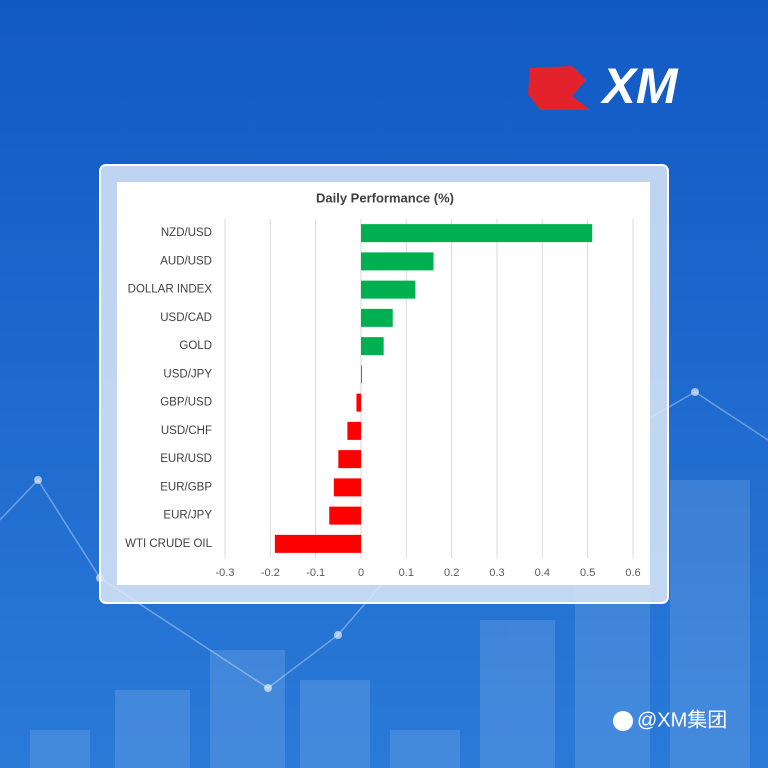  What do you see at coordinates (496, 573) in the screenshot?
I see `x-tick-label: 0.3` at bounding box center [496, 573].